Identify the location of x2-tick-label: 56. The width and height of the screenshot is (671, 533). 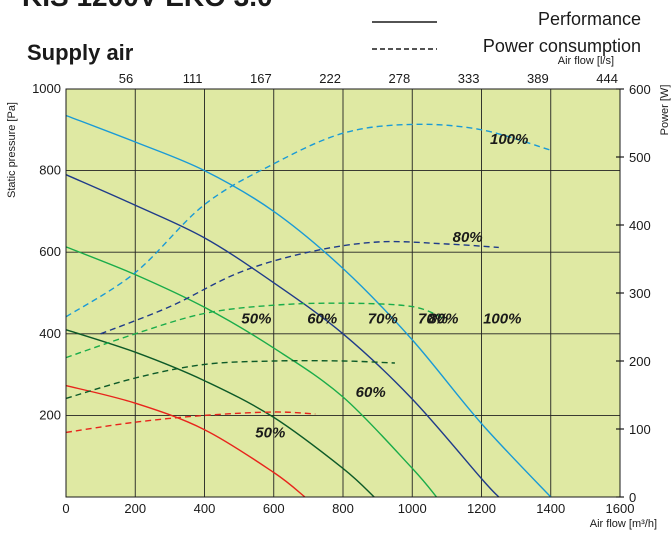
(126, 78).